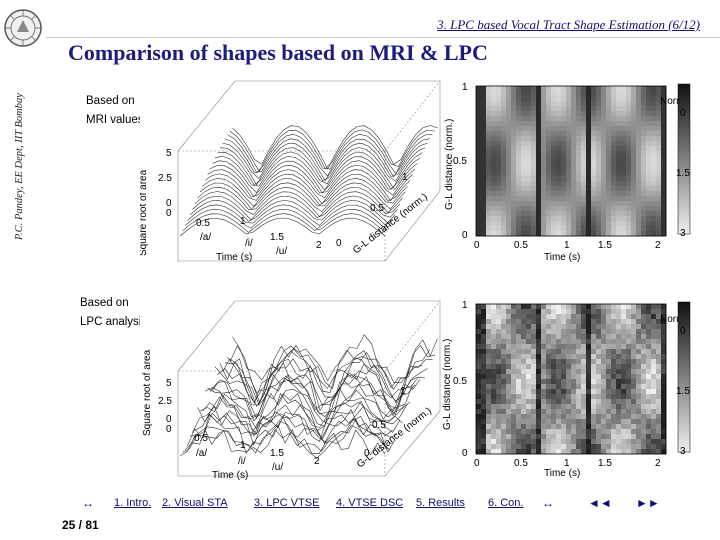 Image resolution: width=720 pixels, height=540 pixels. I want to click on lpc-colorbar-tick-2: 3, so click(683, 451).